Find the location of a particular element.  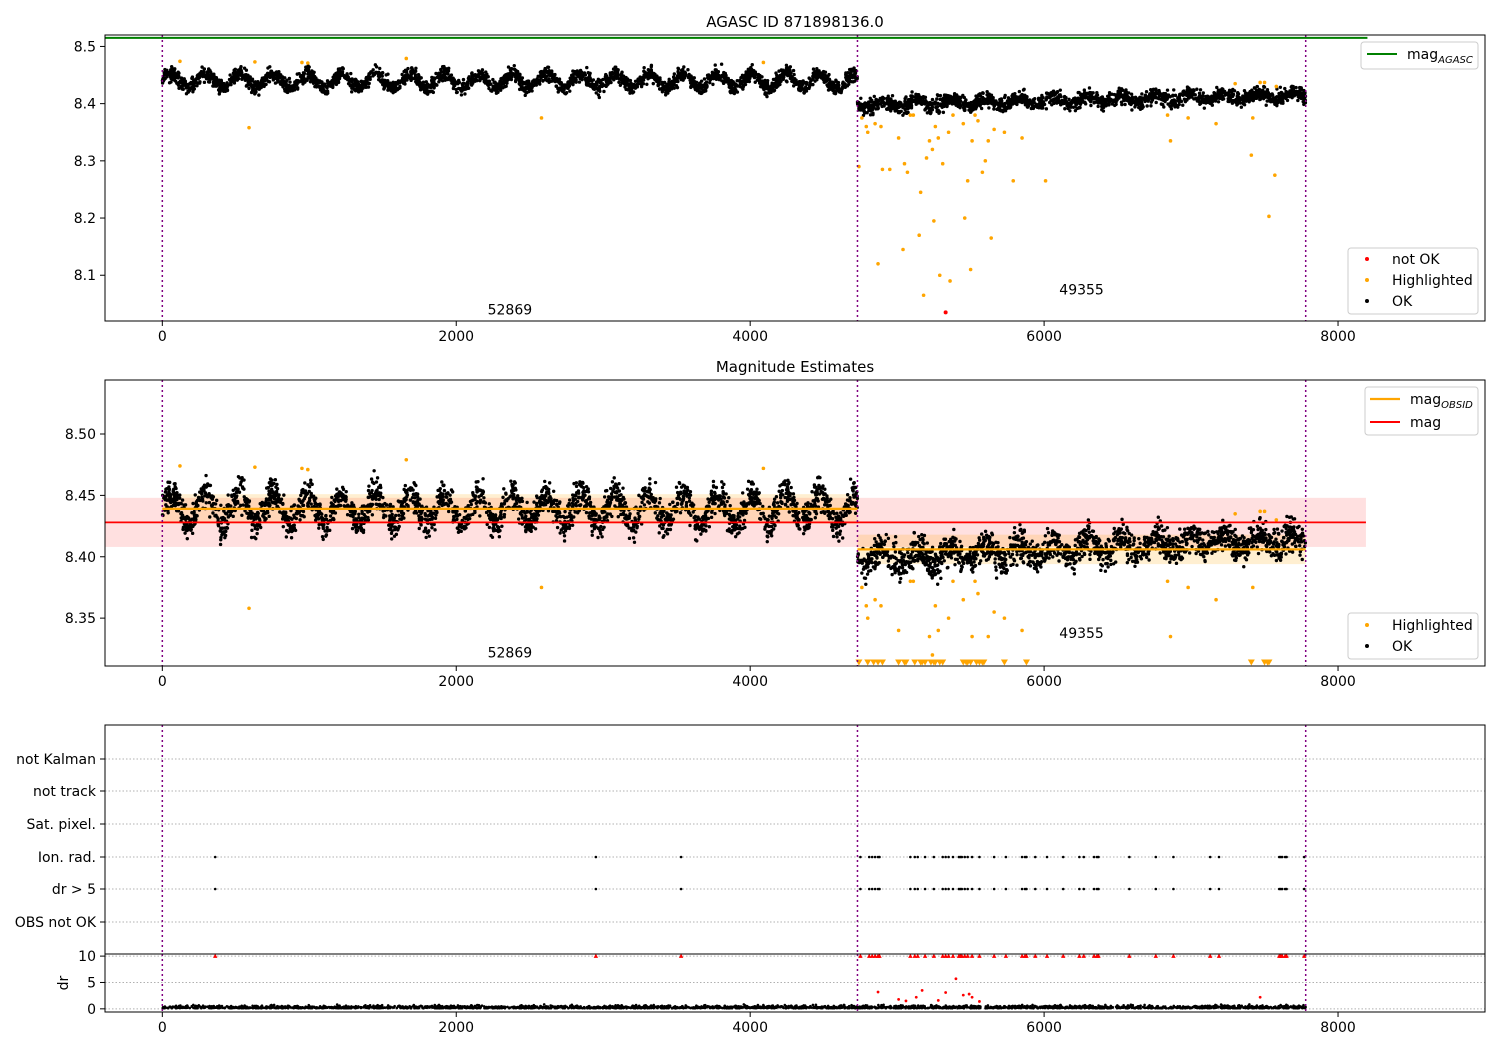

y-tick-label: 8.1 is located at coordinates (85, 276).